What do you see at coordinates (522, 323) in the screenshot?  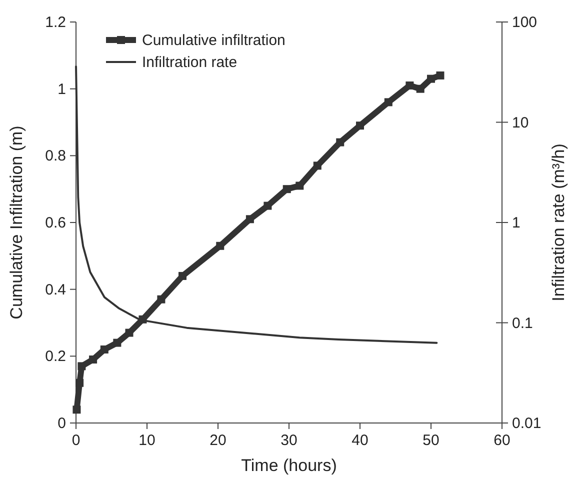 I see `y2-tick-label: 0.1` at bounding box center [522, 323].